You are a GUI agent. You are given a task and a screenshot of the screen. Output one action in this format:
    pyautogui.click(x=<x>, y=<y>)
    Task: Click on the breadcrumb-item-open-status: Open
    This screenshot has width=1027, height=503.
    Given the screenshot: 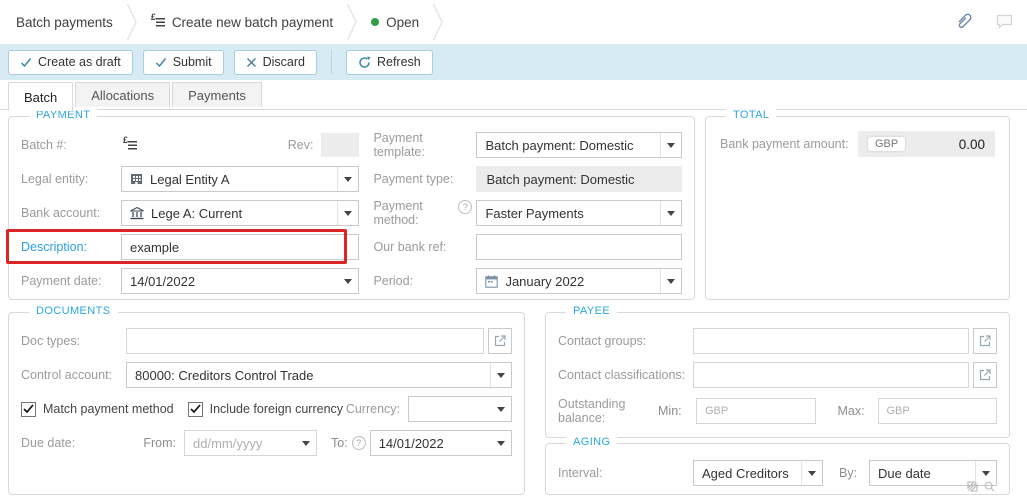 What is the action you would take?
    pyautogui.click(x=395, y=22)
    